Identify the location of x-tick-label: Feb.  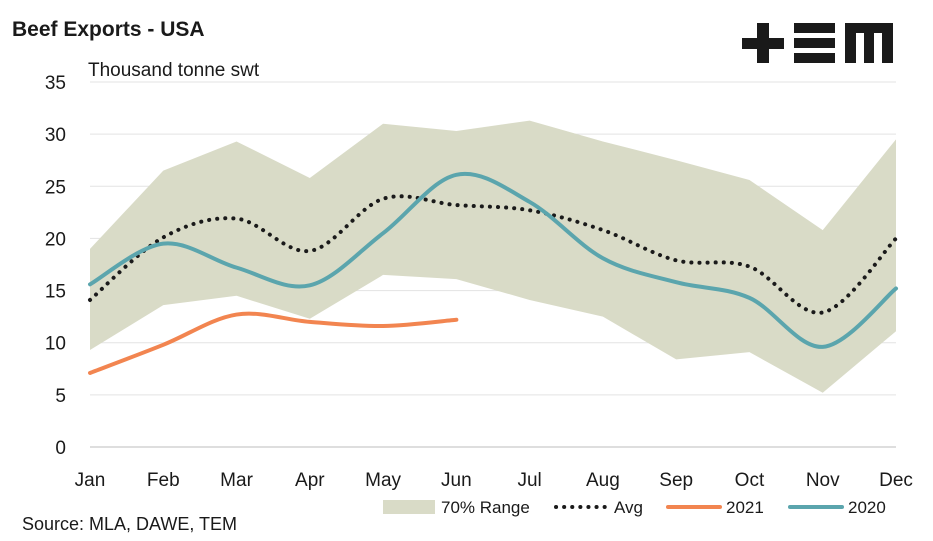
(163, 480).